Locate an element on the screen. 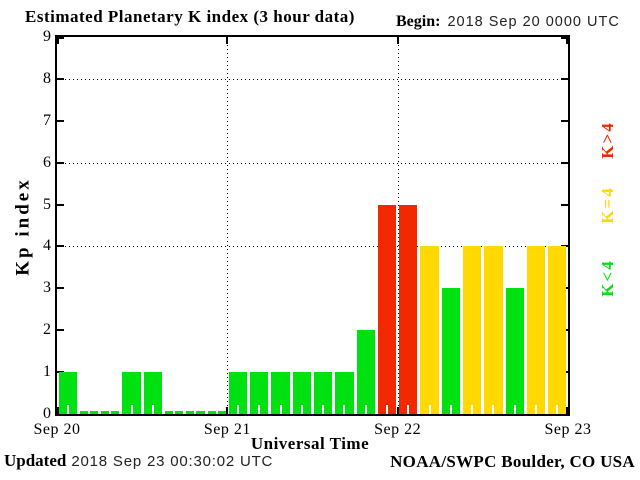 This screenshot has height=480, width=640. y-tick-label: 3 is located at coordinates (47, 288).